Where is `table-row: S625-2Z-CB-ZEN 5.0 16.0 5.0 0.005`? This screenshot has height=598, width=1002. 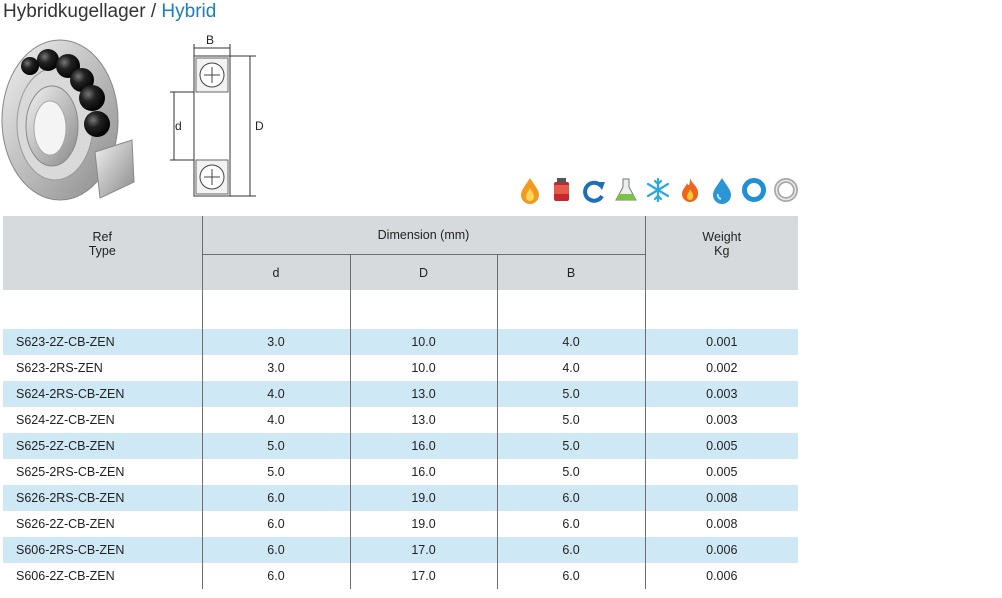
table-row: S625-2Z-CB-ZEN 5.0 16.0 5.0 0.005 is located at coordinates (401, 446).